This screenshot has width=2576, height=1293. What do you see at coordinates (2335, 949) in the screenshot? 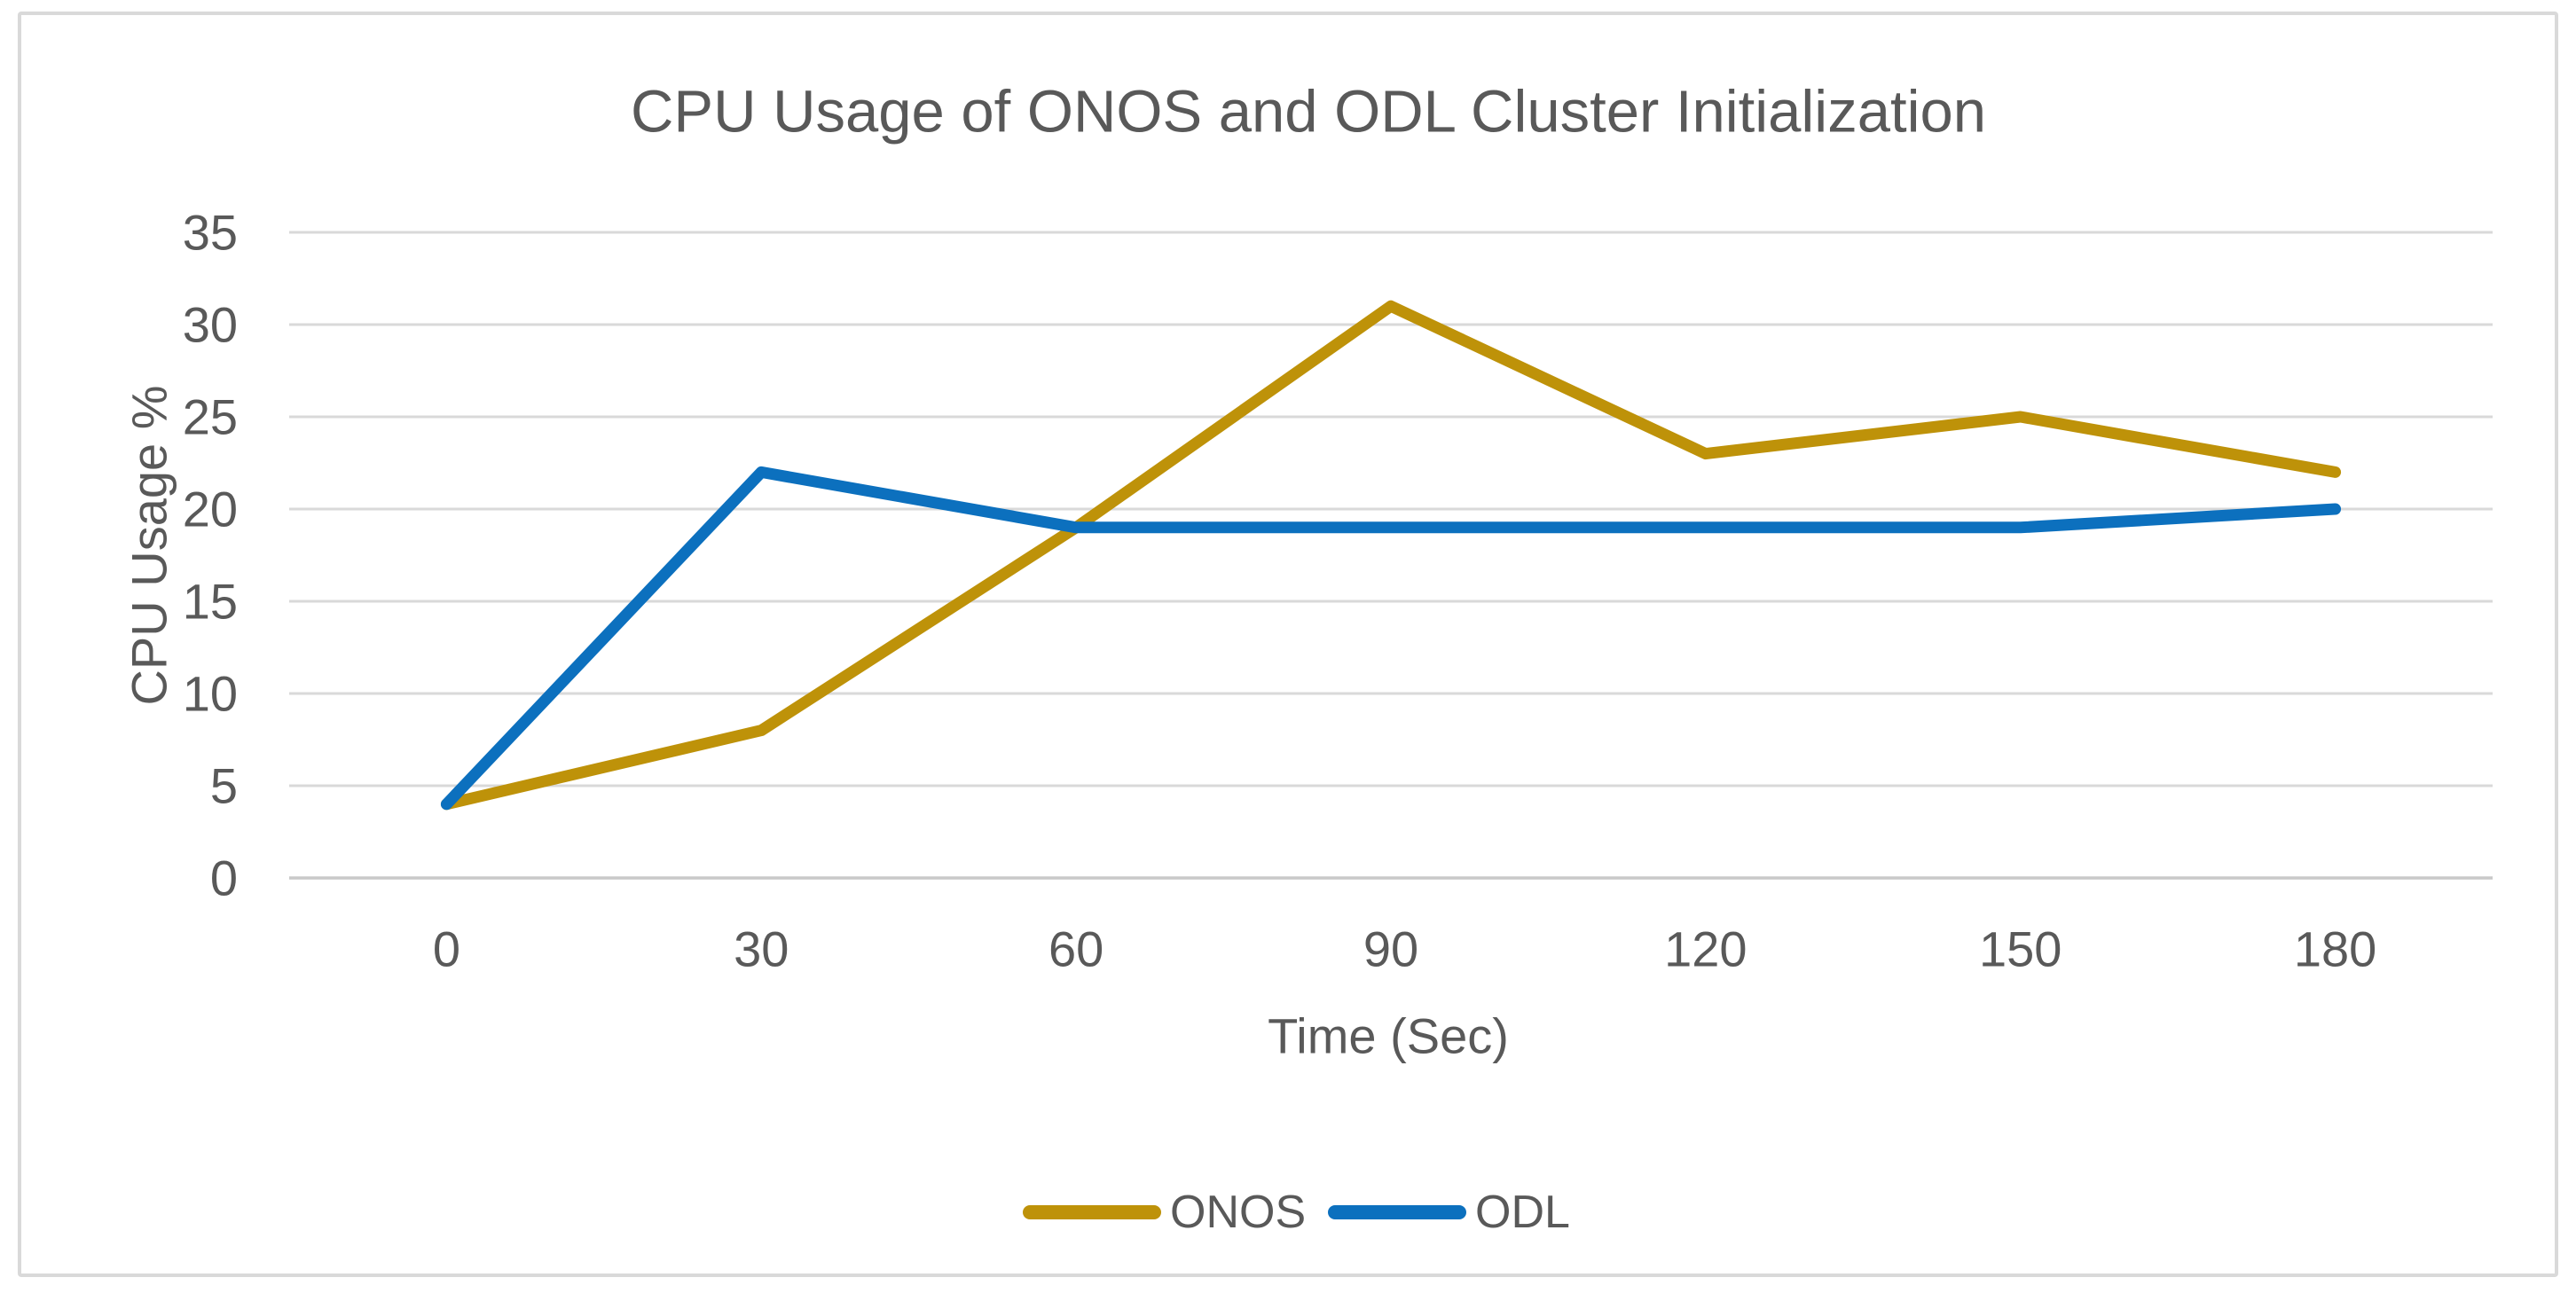
I see `x-tick-label: 180` at bounding box center [2335, 949].